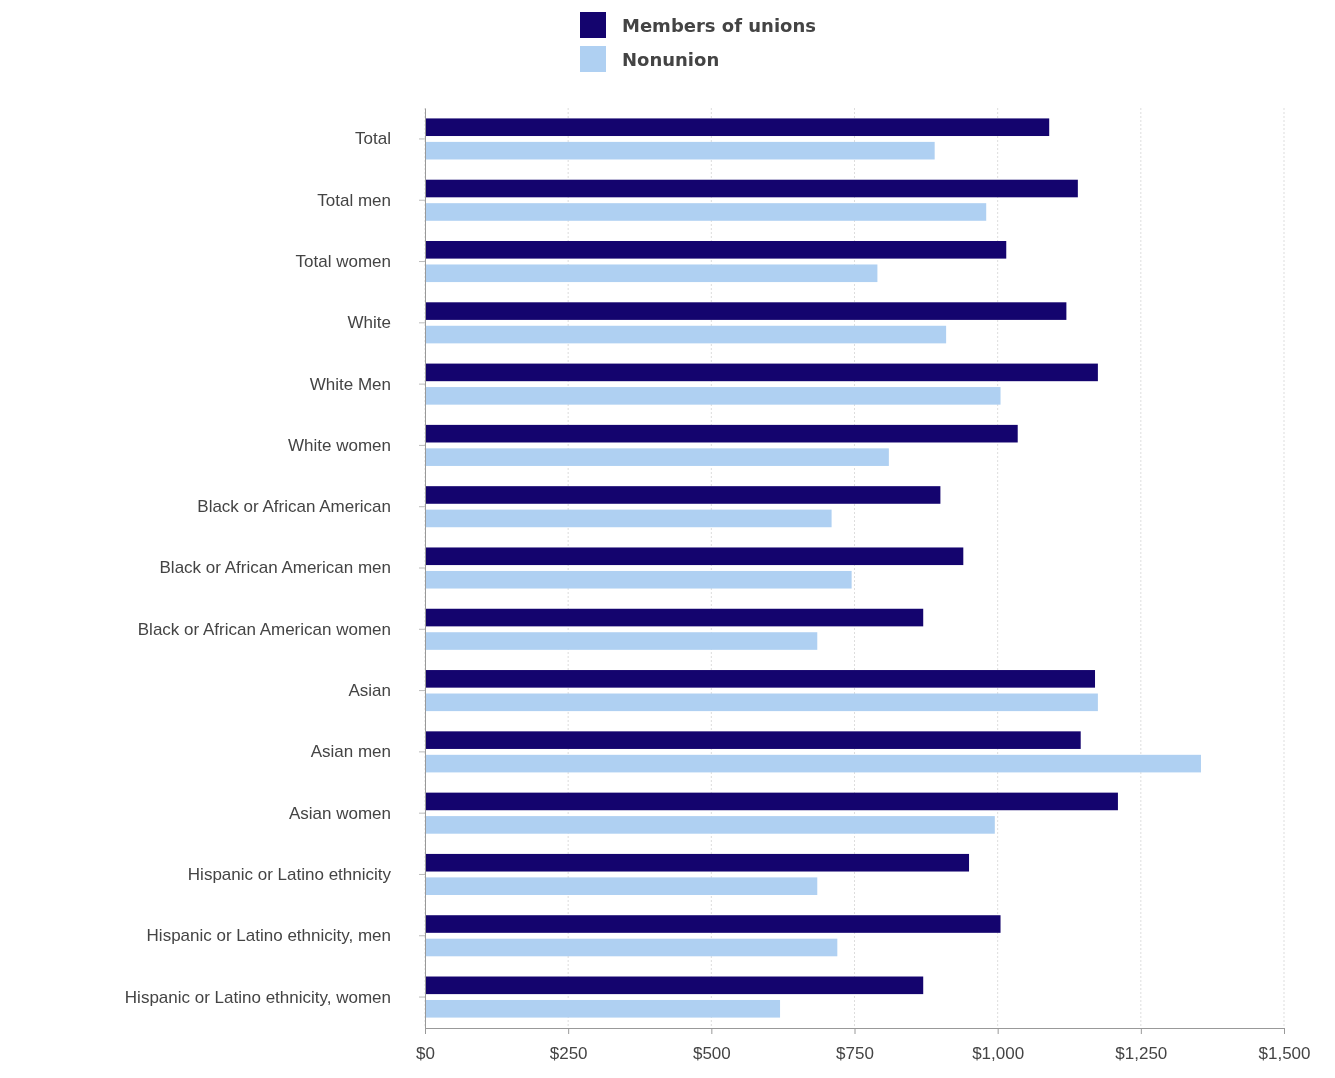 The image size is (1335, 1078). What do you see at coordinates (855, 1054) in the screenshot?
I see `x-tick-label: $750` at bounding box center [855, 1054].